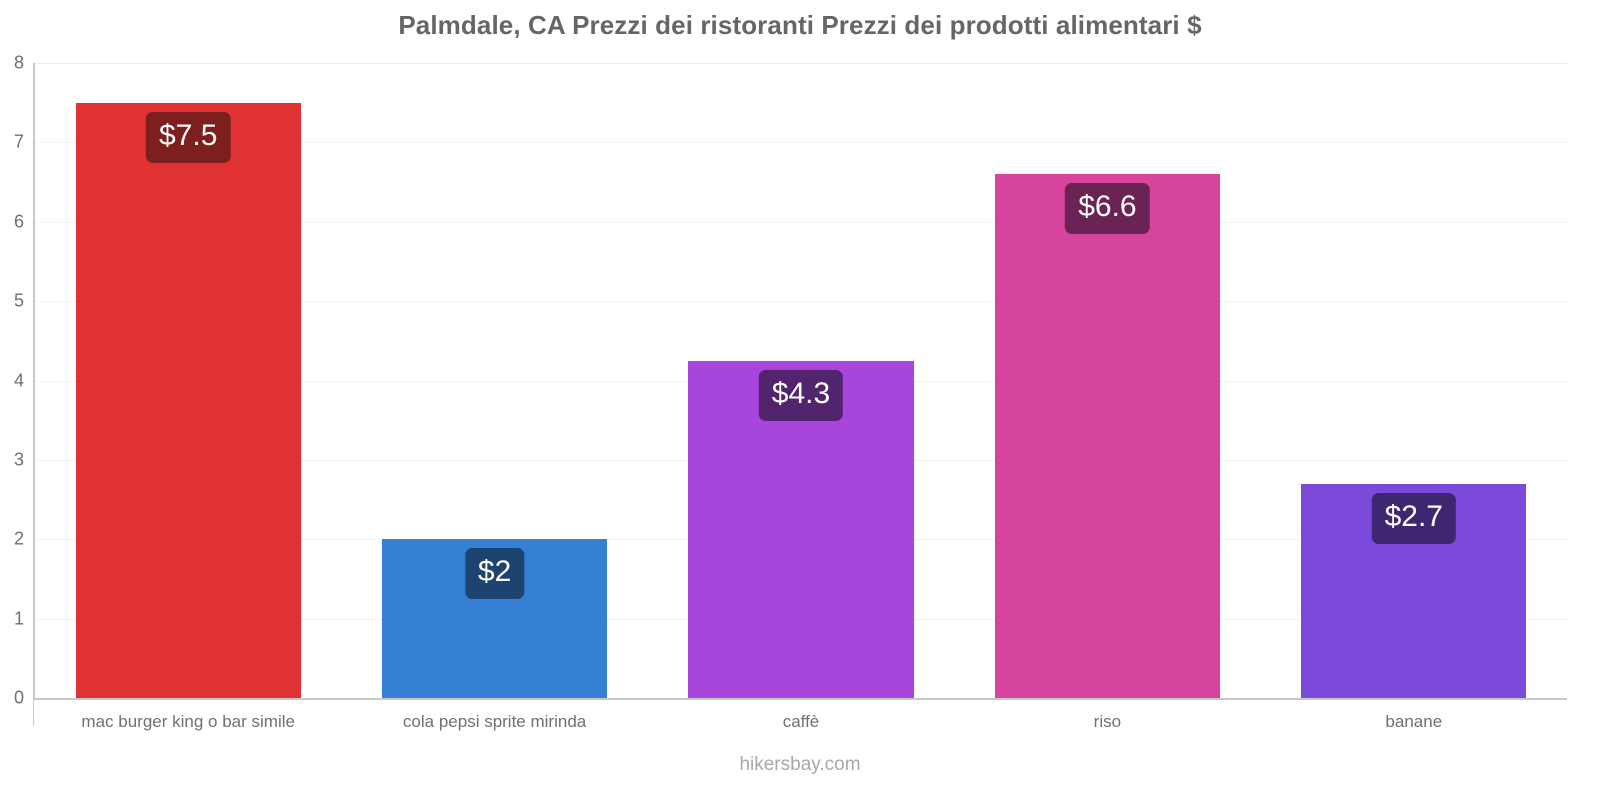 The image size is (1600, 800). I want to click on y-axis-tick-label: 6, so click(18, 221).